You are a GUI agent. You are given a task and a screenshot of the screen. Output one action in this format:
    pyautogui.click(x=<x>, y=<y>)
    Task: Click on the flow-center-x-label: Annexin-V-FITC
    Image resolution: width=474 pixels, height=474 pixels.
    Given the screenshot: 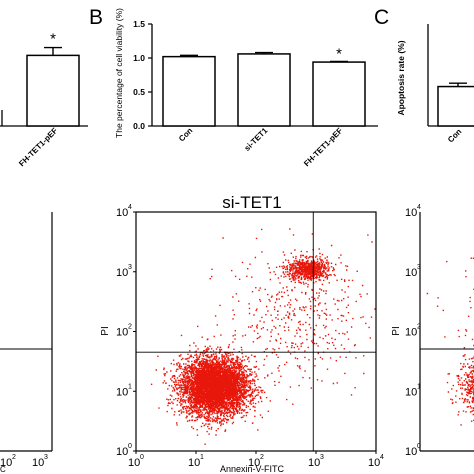 What is the action you would take?
    pyautogui.click(x=252, y=469)
    